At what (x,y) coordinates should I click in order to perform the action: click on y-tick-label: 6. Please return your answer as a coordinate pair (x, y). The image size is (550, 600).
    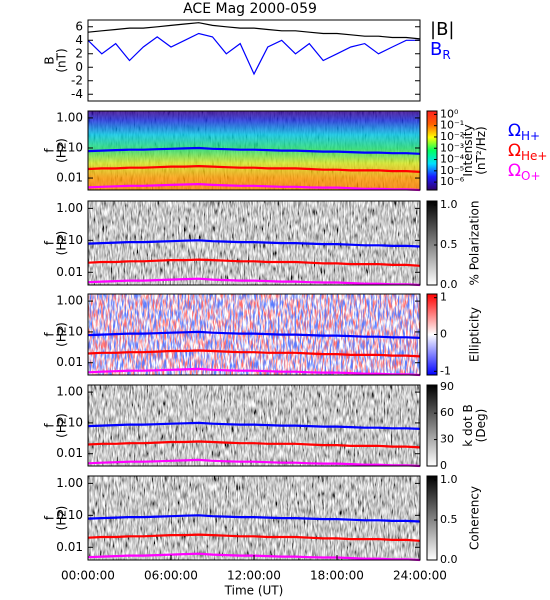
    Looking at the image, I should click on (79, 26).